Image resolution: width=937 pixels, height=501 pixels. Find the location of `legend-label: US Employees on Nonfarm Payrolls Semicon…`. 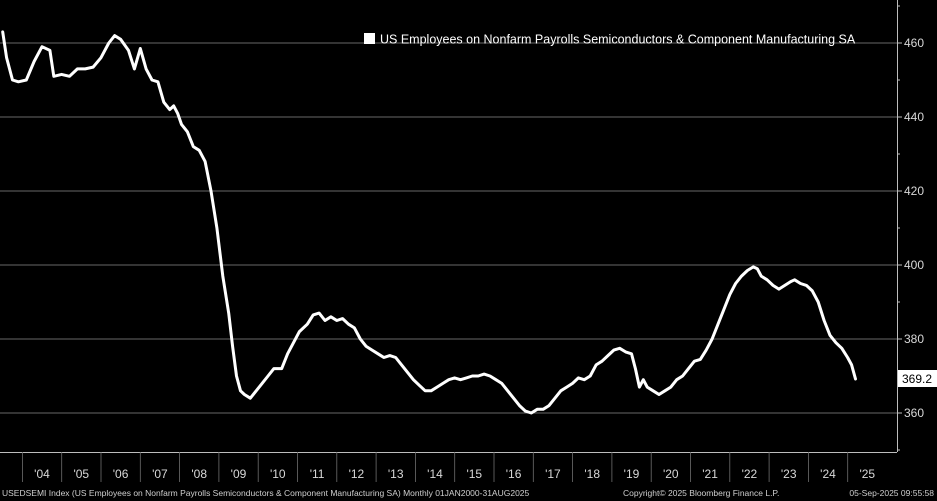

legend-label: US Employees on Nonfarm Payrolls Semicon… is located at coordinates (618, 40).